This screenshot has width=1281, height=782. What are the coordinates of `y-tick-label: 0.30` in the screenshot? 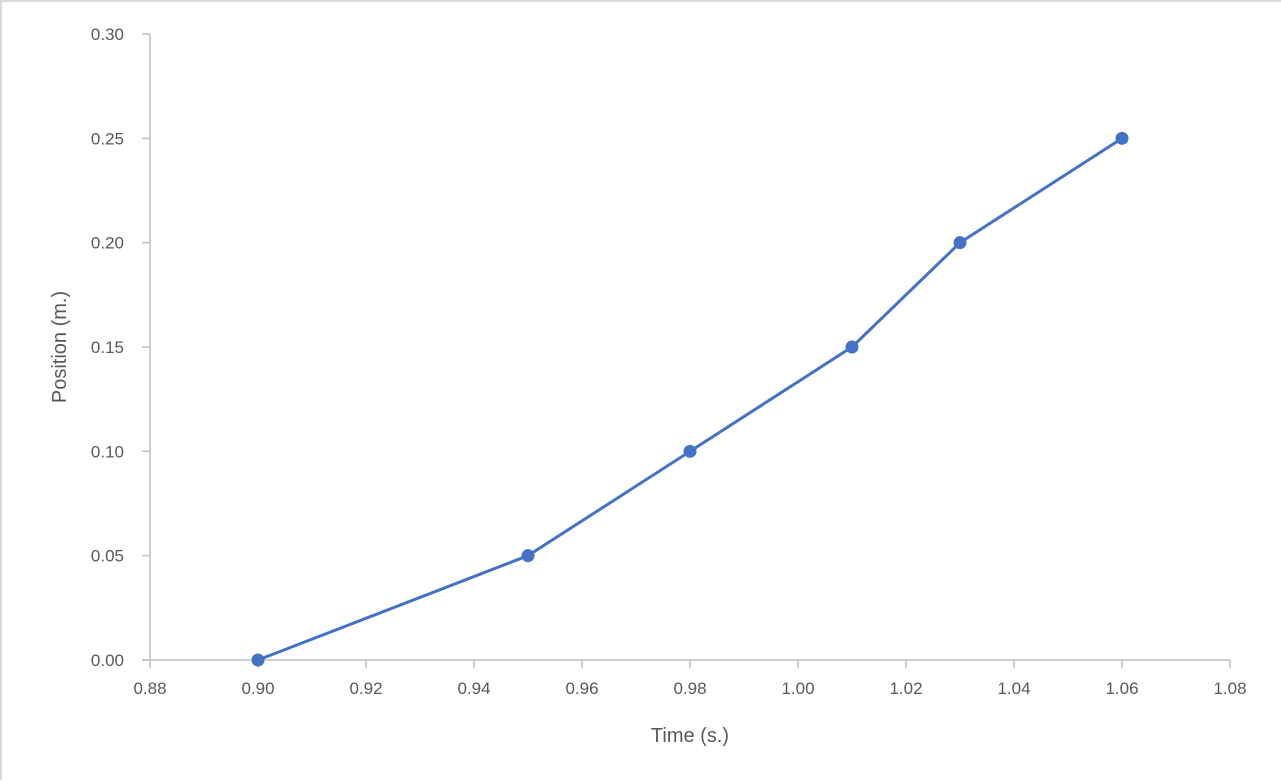 It's located at (107, 34).